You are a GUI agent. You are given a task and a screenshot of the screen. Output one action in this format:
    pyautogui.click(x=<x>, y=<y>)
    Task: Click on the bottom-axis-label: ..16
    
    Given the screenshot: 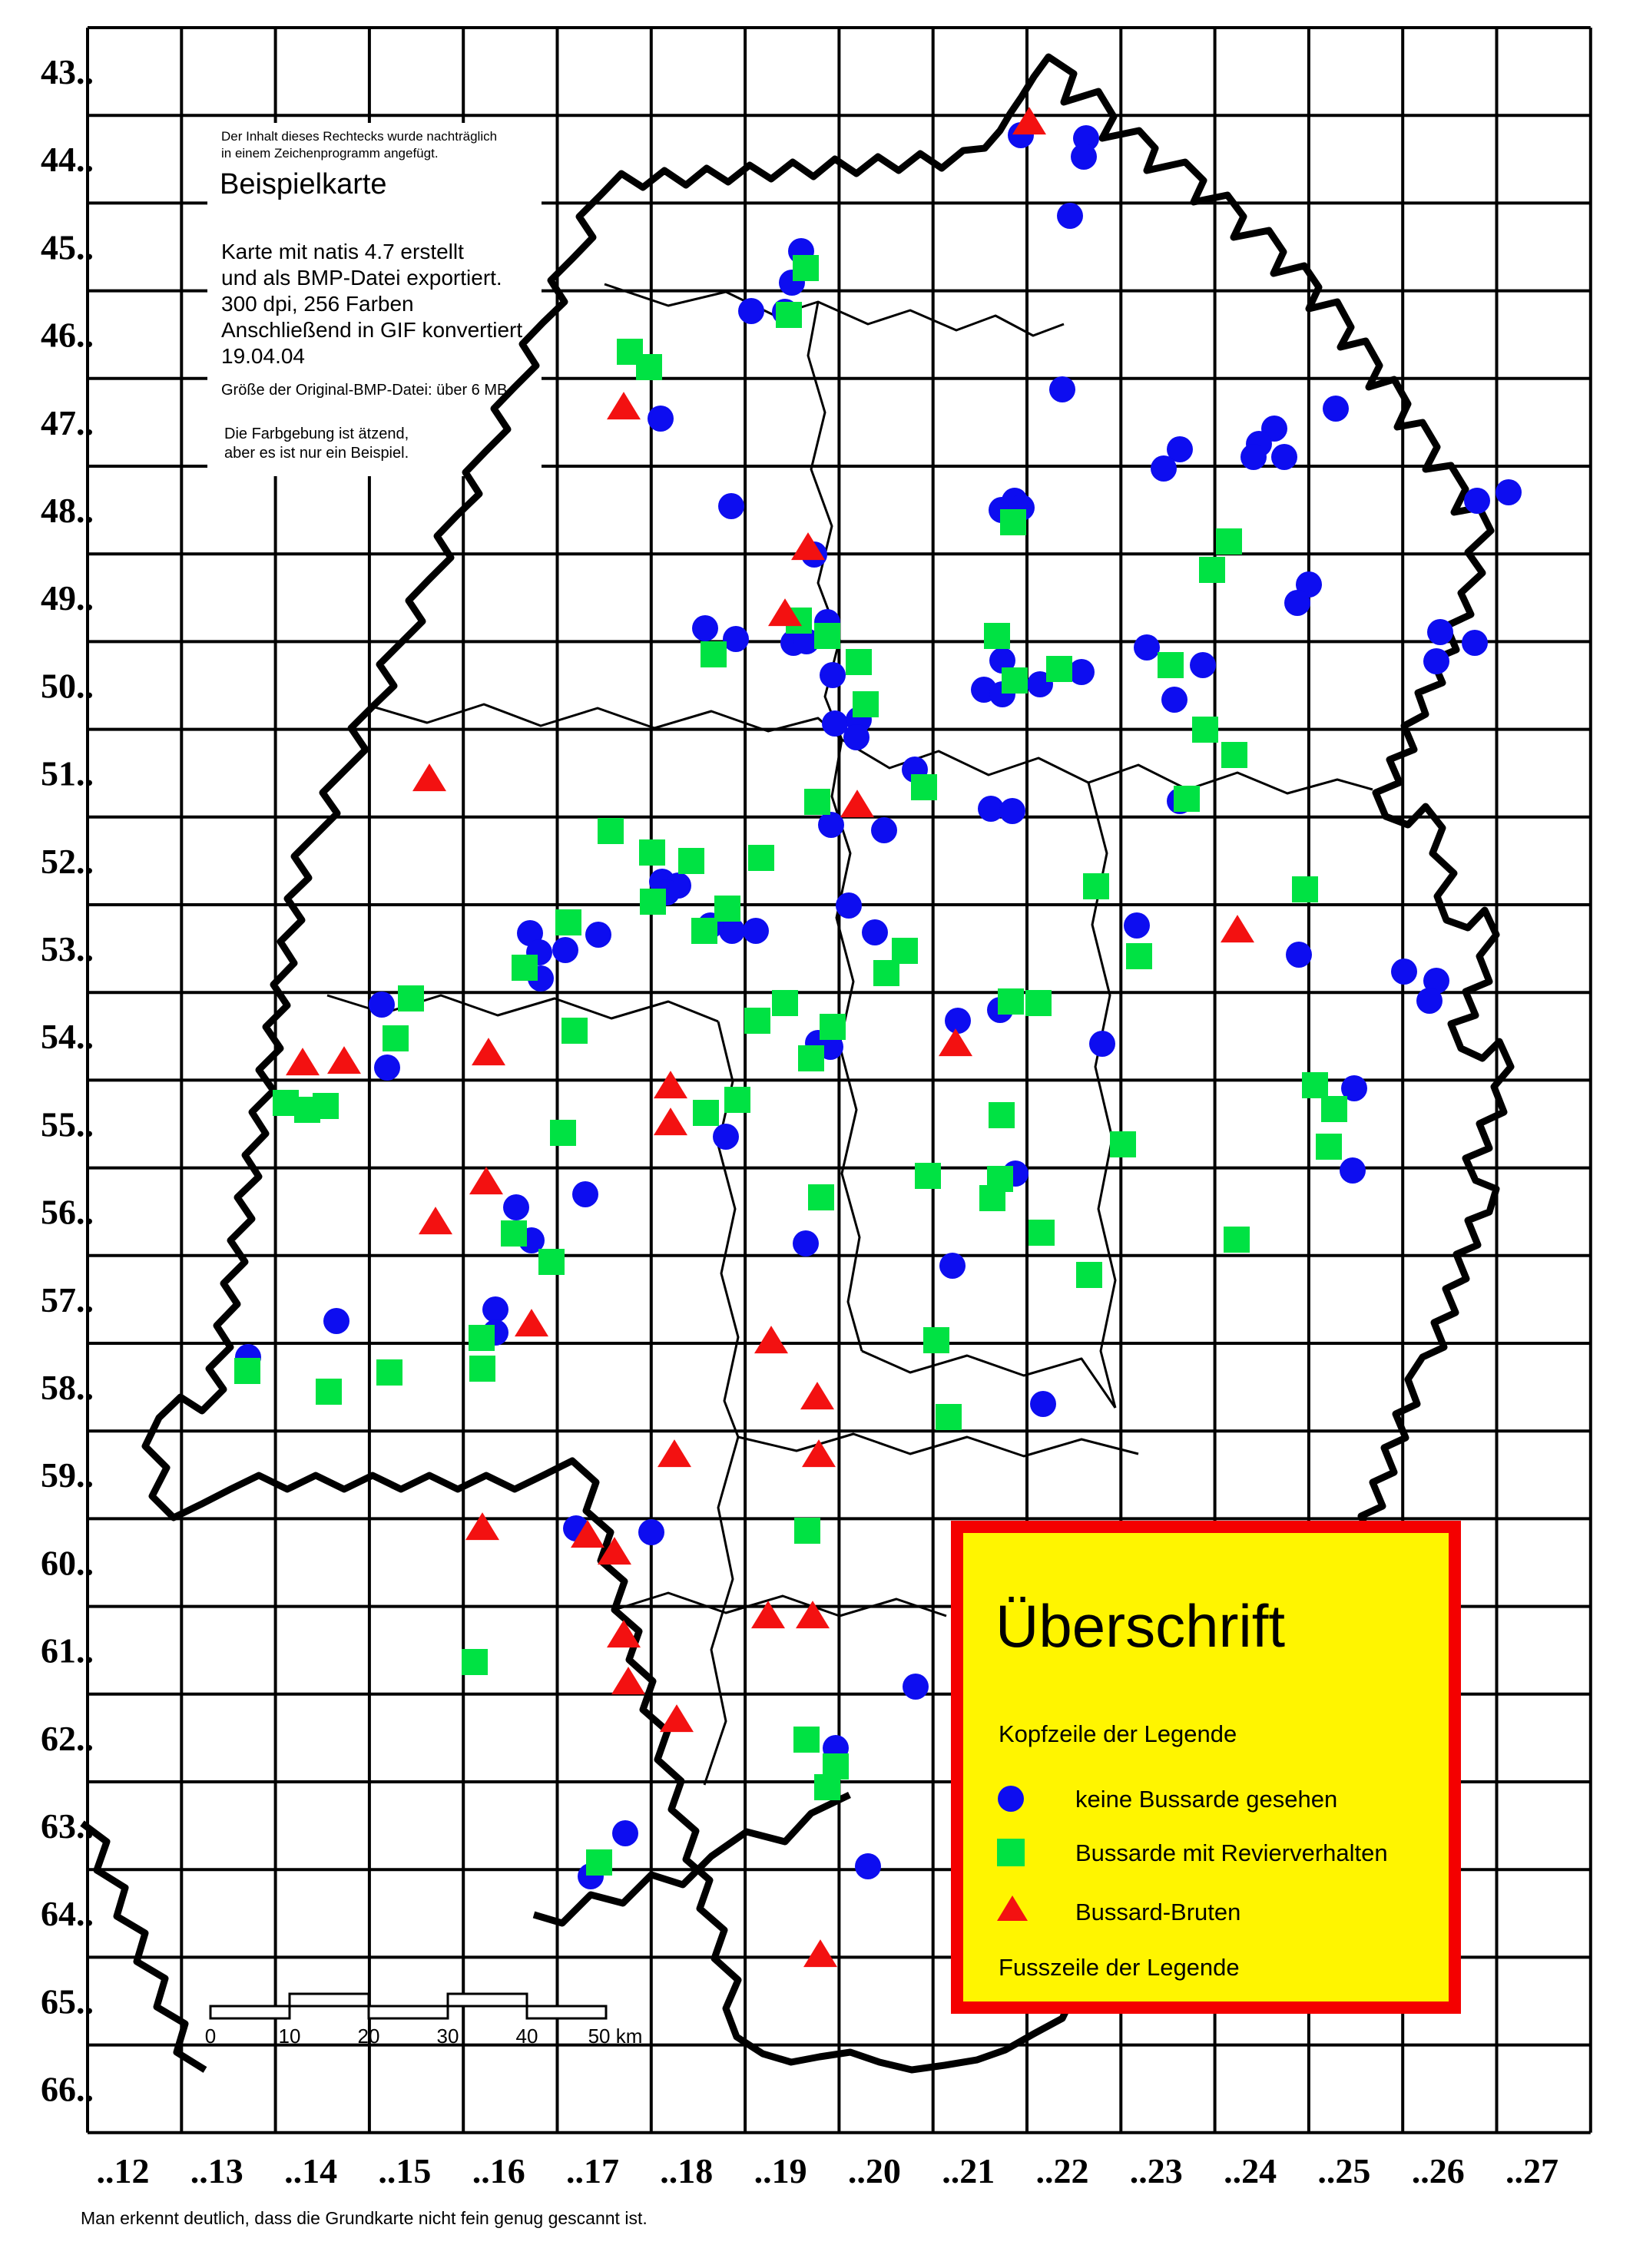 What is the action you would take?
    pyautogui.click(x=499, y=2170)
    